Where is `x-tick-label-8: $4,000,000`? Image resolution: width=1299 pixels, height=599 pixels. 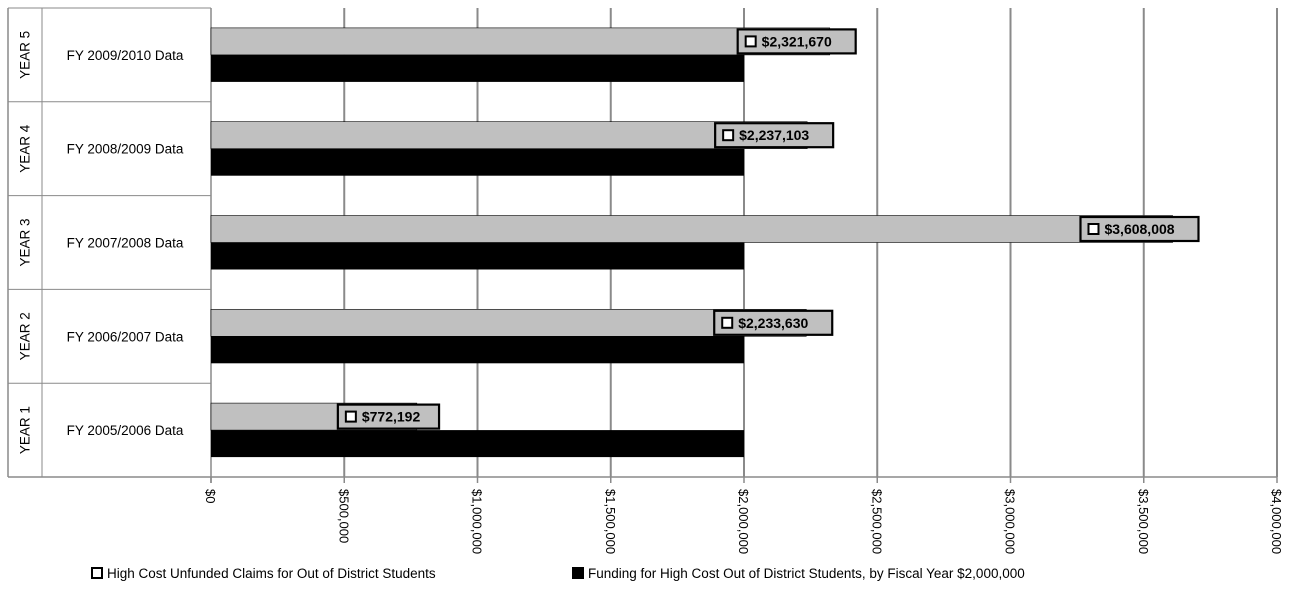
x-tick-label-8: $4,000,000 is located at coordinates (1276, 521).